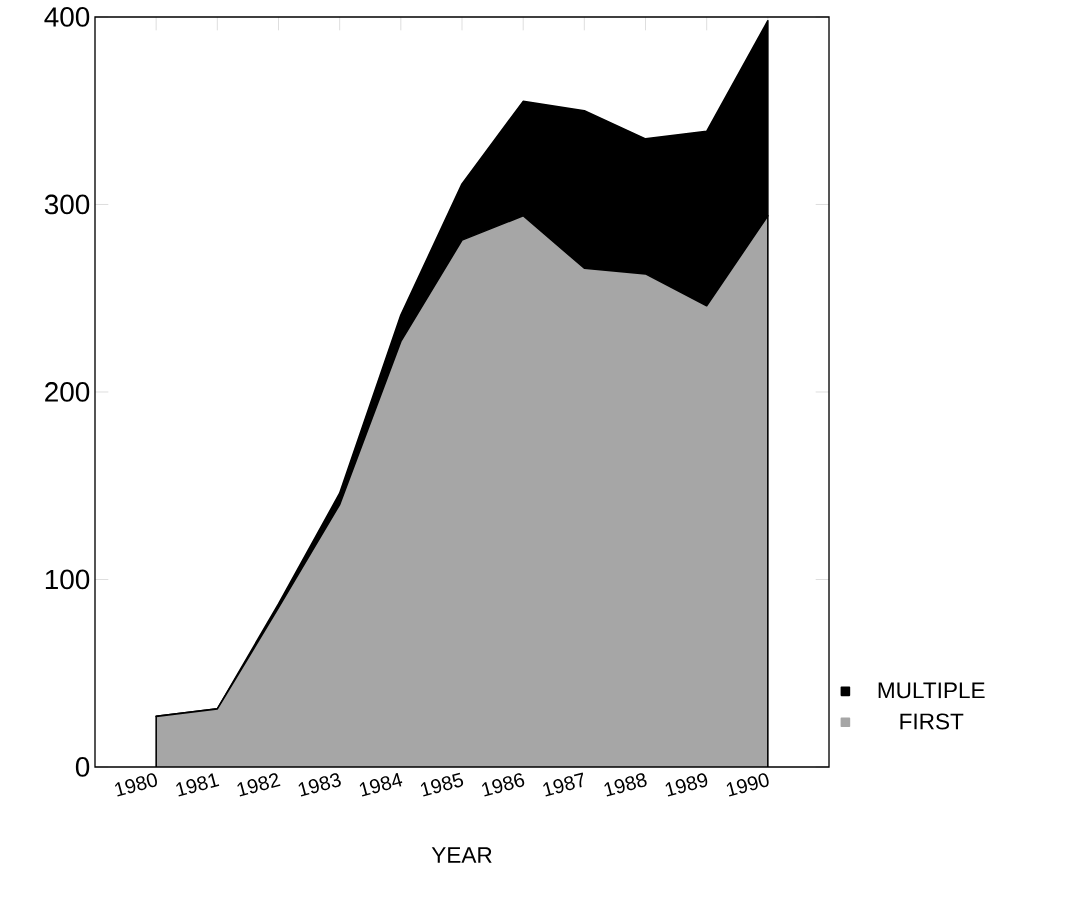 The image size is (1080, 897). I want to click on x-axis-title: YEAR, so click(461, 855).